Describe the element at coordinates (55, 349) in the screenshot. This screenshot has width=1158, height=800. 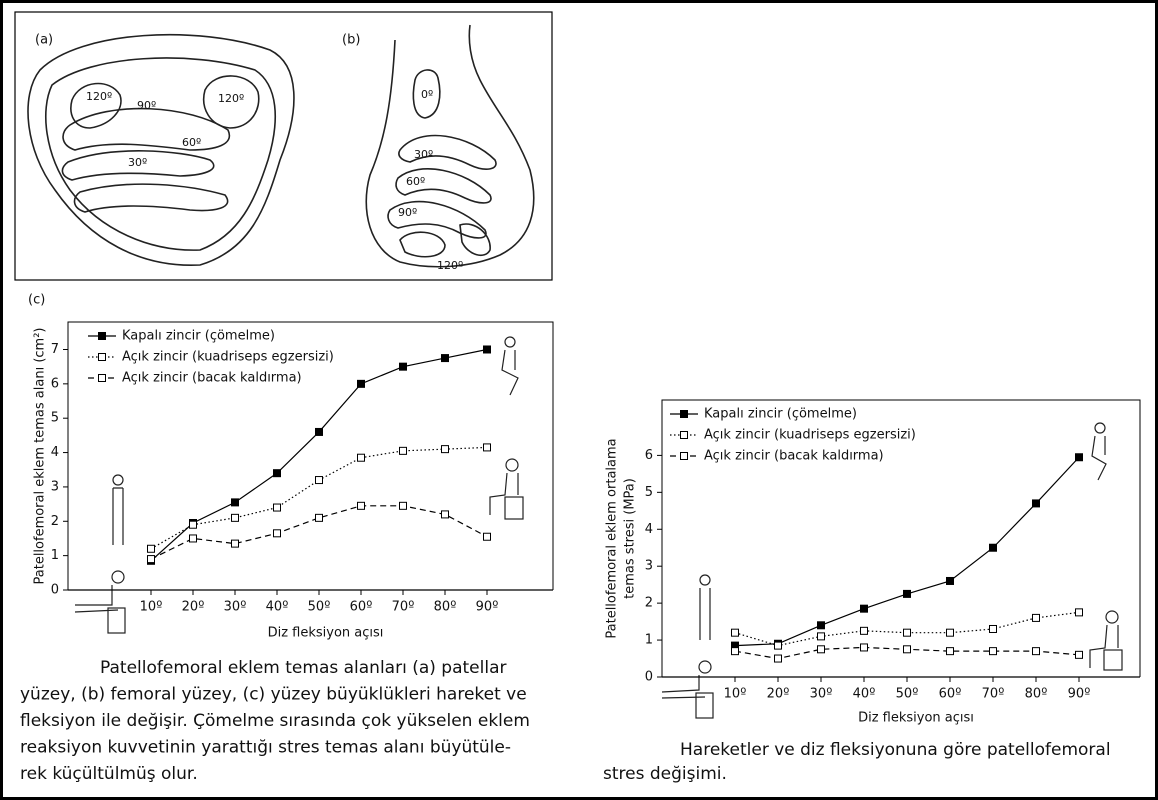
I see `y-tick-label: 7` at that location.